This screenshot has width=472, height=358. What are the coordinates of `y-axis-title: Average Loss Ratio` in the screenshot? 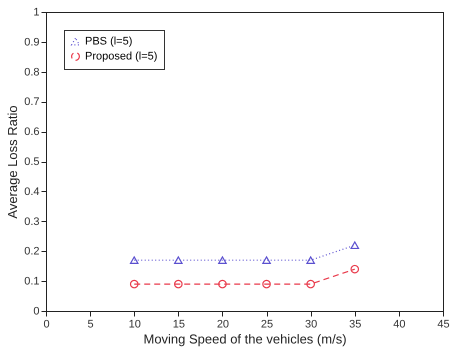 It's located at (12, 162).